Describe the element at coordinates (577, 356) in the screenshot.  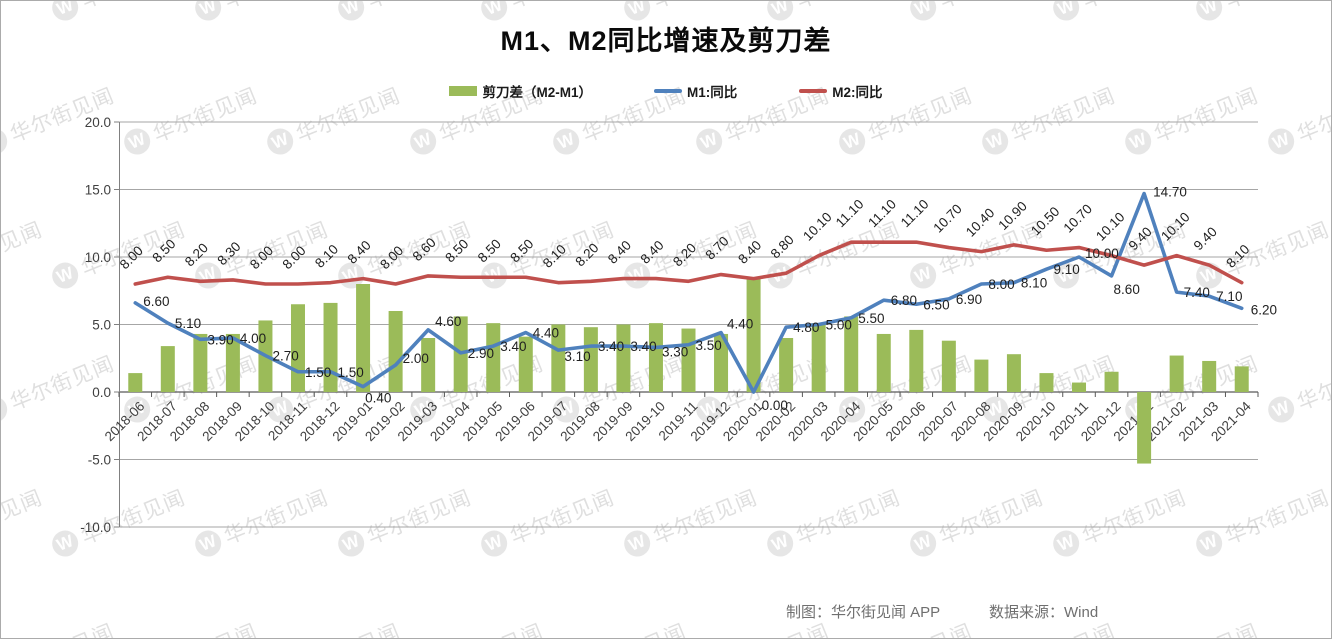
I see `m1-data-label: 3.10` at that location.